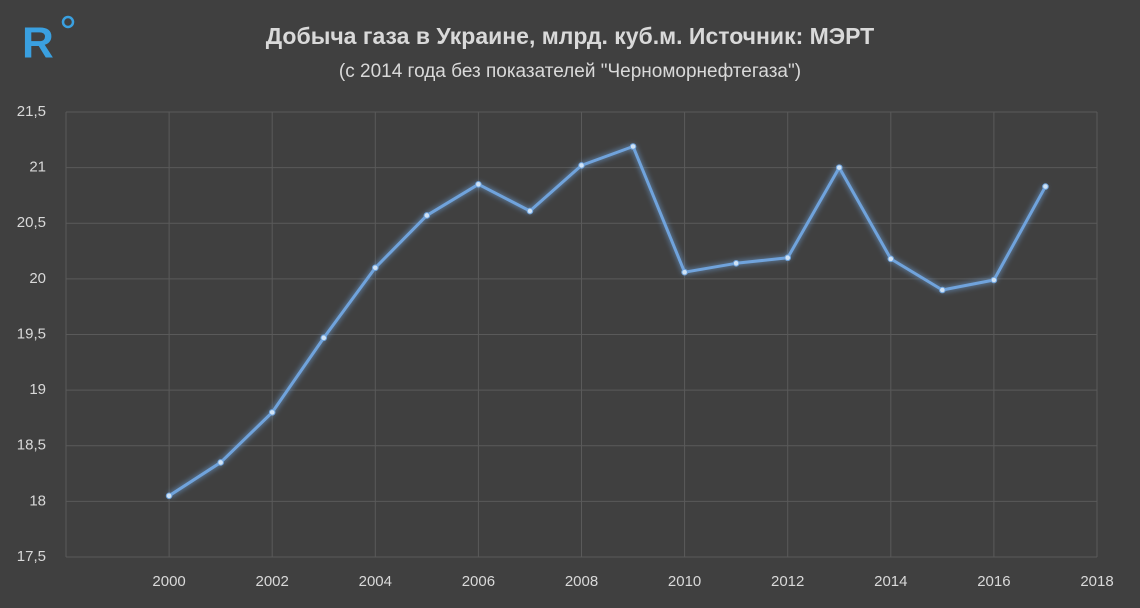 The image size is (1140, 608). I want to click on y-tick-label: 20, so click(37, 278).